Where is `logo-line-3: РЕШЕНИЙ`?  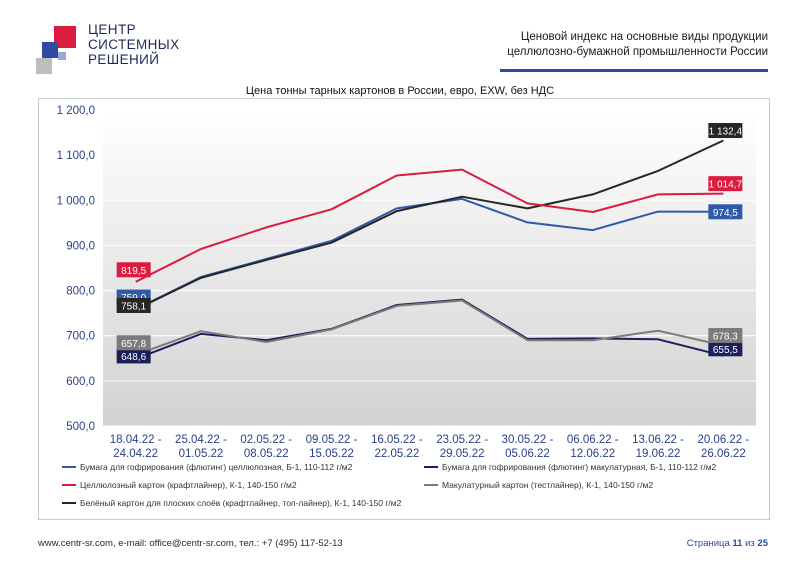 logo-line-3: РЕШЕНИЙ is located at coordinates (124, 59).